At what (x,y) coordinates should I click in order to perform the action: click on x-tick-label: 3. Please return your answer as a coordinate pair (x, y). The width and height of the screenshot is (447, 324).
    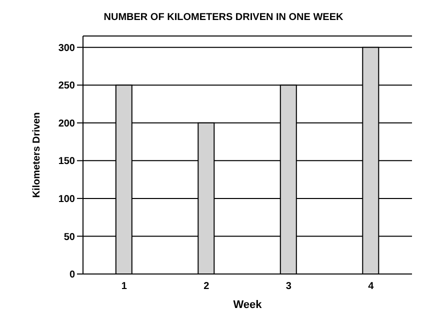
    Looking at the image, I should click on (289, 286).